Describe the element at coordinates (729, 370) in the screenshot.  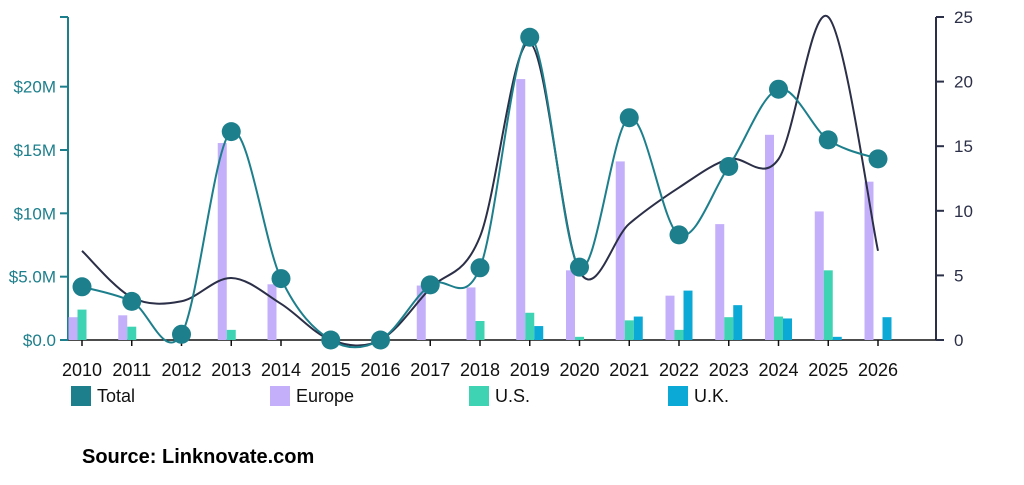
I see `x-axis-tick-label: 2023` at that location.